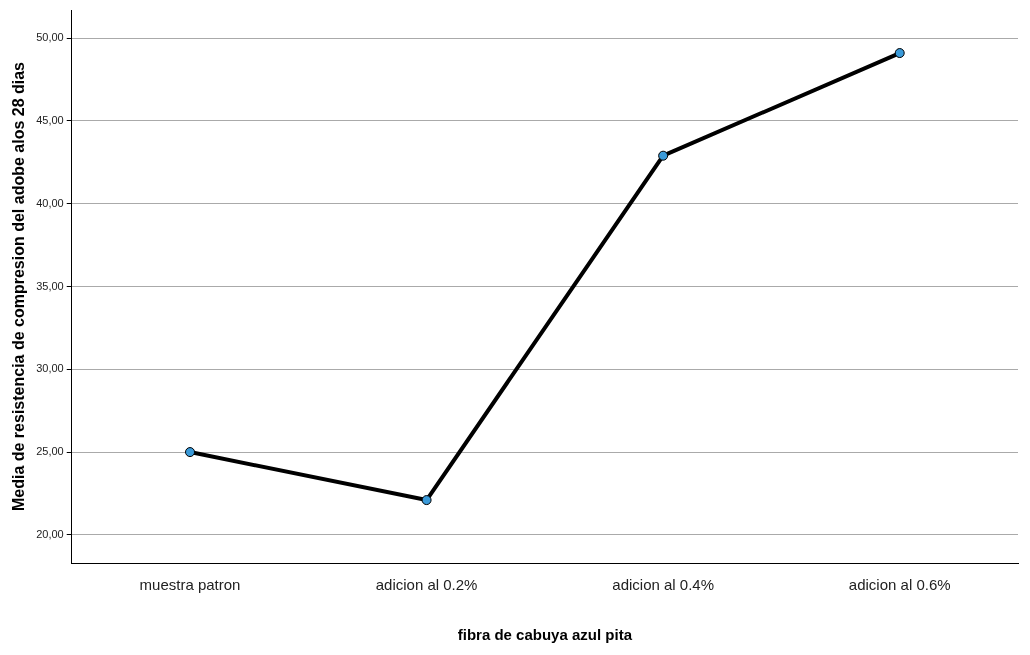 This screenshot has width=1030, height=655. Describe the element at coordinates (50, 37) in the screenshot. I see `y-tick-label: 50,00` at that location.